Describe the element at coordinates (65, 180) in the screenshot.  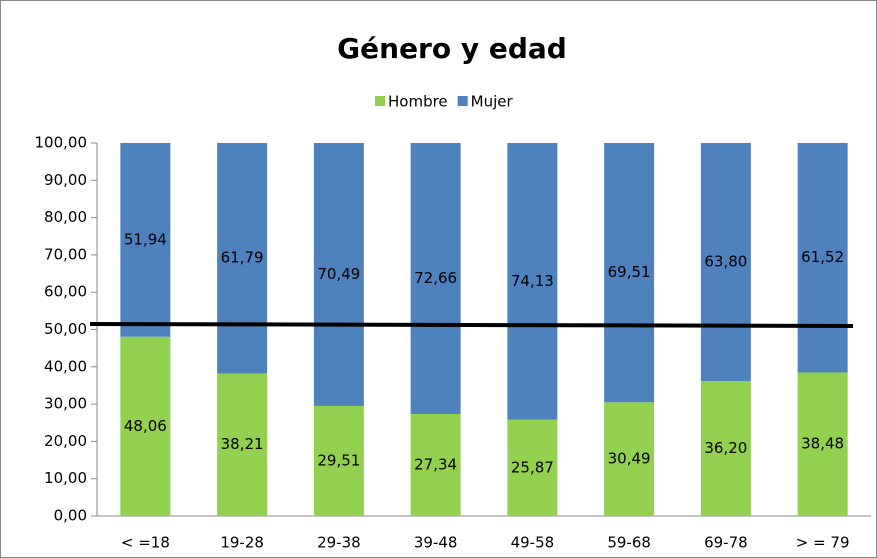
I see `y-tick-label: 90,00` at that location.